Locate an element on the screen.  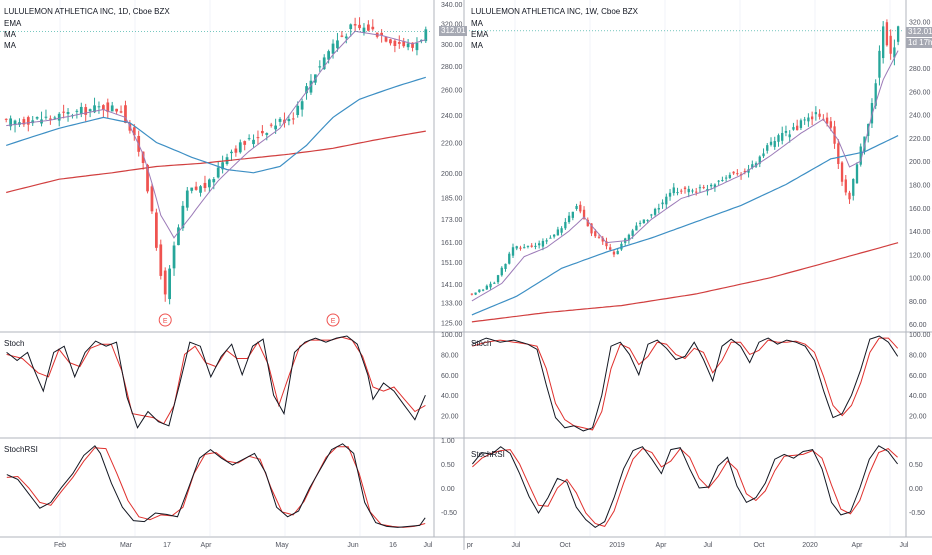
left-stochrsi-y-axis: -0.50 0.00 0.50 1.00 is located at coordinates (449, 477).